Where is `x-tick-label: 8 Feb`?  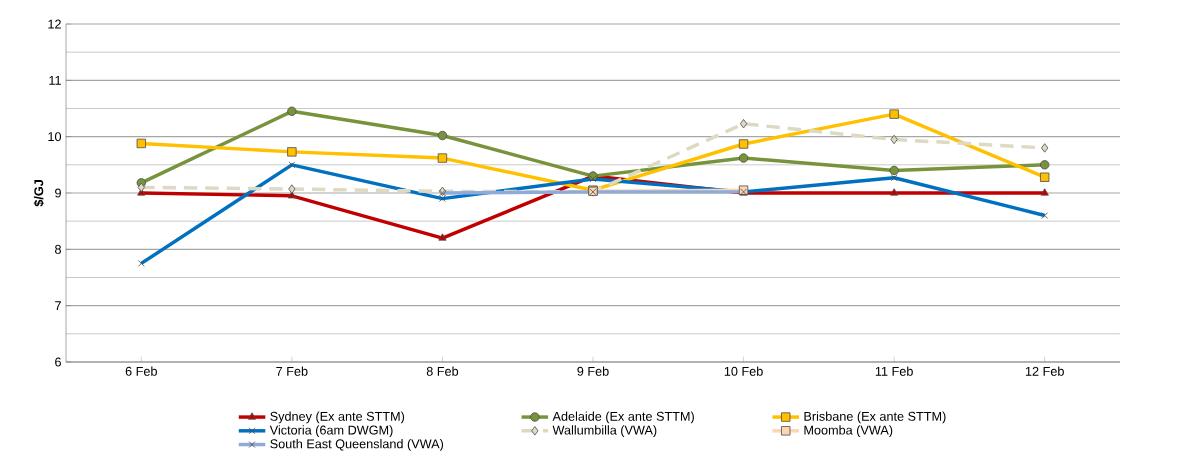
x-tick-label: 8 Feb is located at coordinates (442, 371).